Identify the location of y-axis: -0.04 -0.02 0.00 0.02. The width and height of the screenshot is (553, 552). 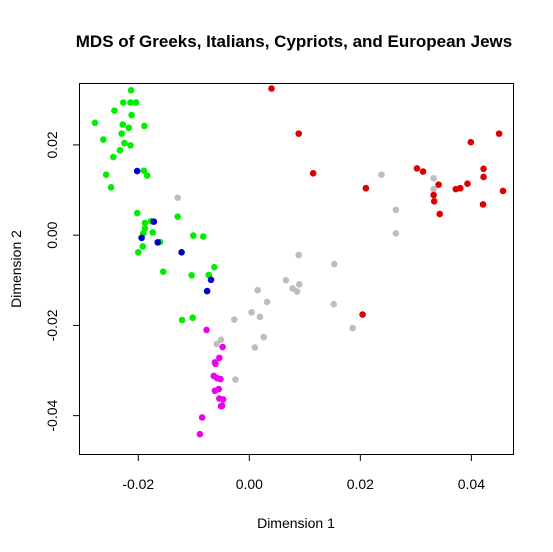
(62, 281).